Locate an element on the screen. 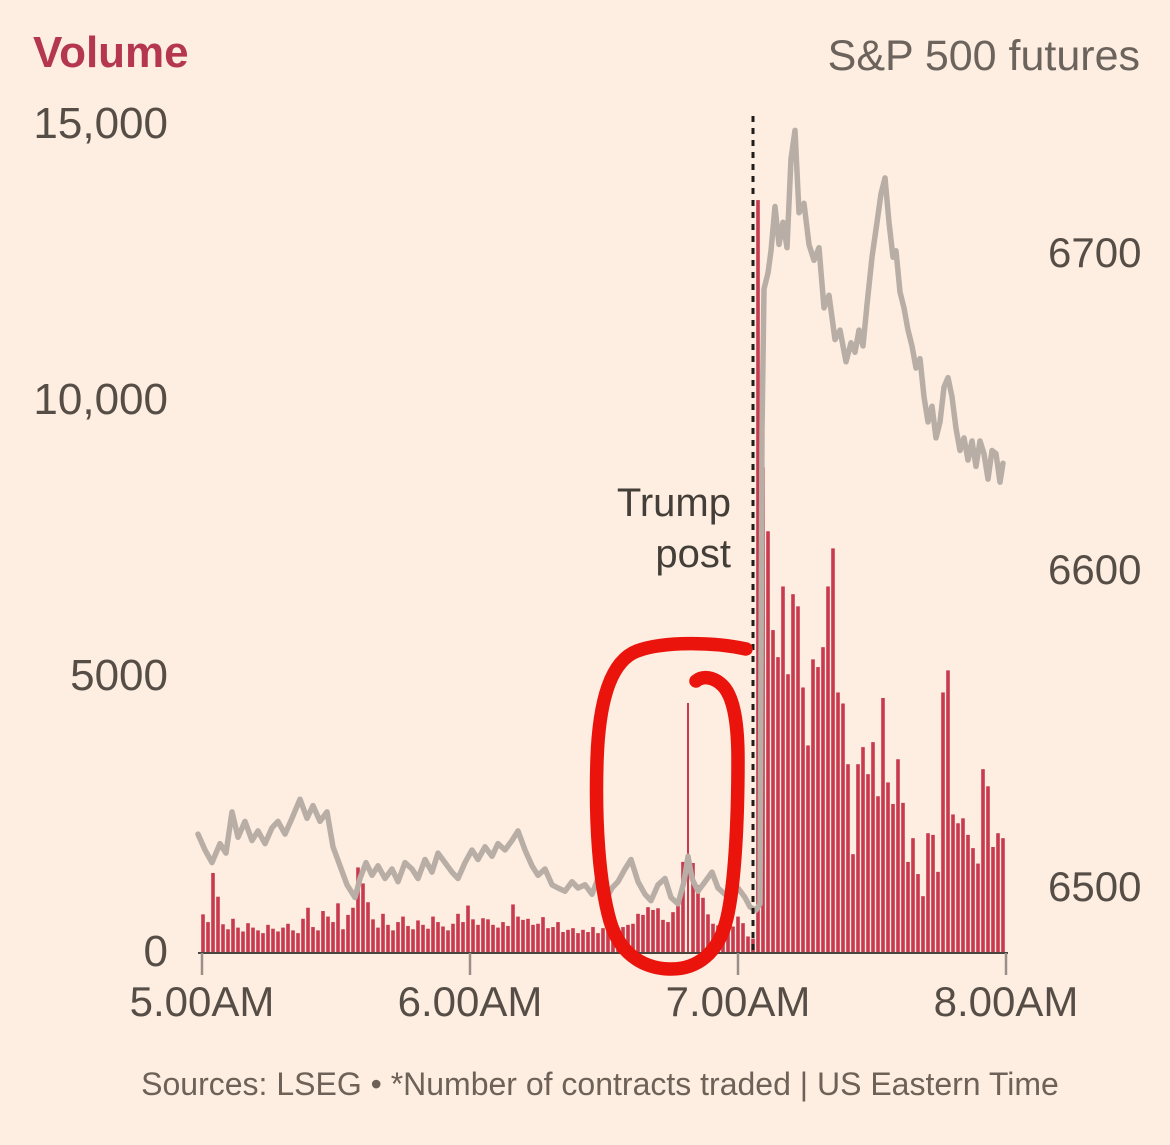 This screenshot has width=1170, height=1145. series-title-futures: S&P 500 futures is located at coordinates (983, 56).